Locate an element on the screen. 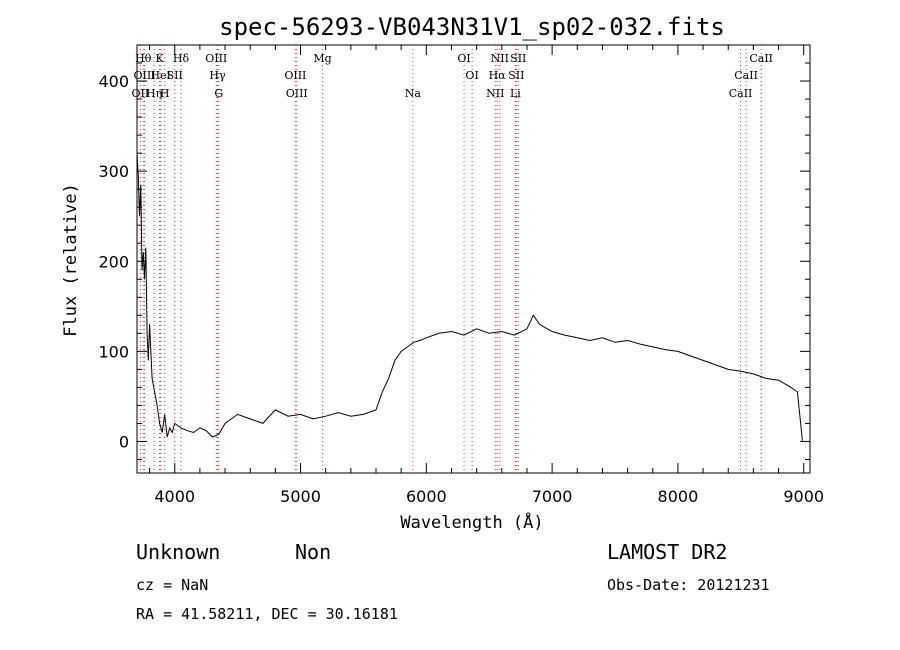  subclass-text: Non is located at coordinates (313, 552).